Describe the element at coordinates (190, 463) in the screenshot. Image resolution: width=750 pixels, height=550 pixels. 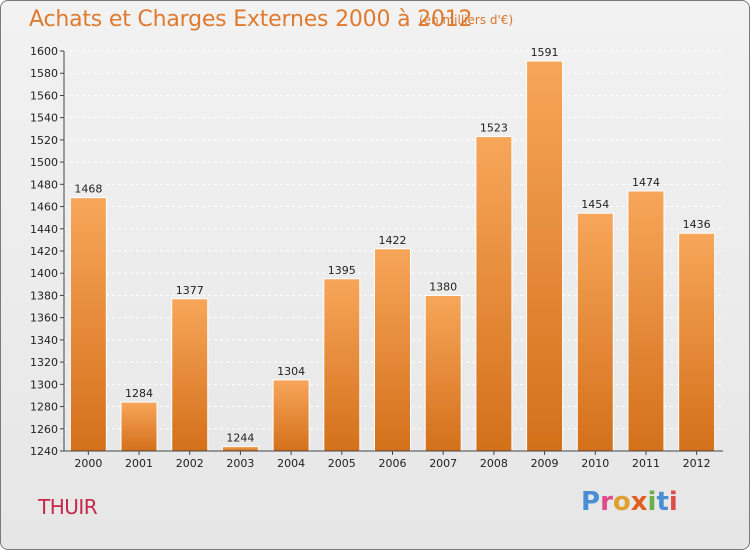
I see `x-tick-label-2002: 2002` at that location.